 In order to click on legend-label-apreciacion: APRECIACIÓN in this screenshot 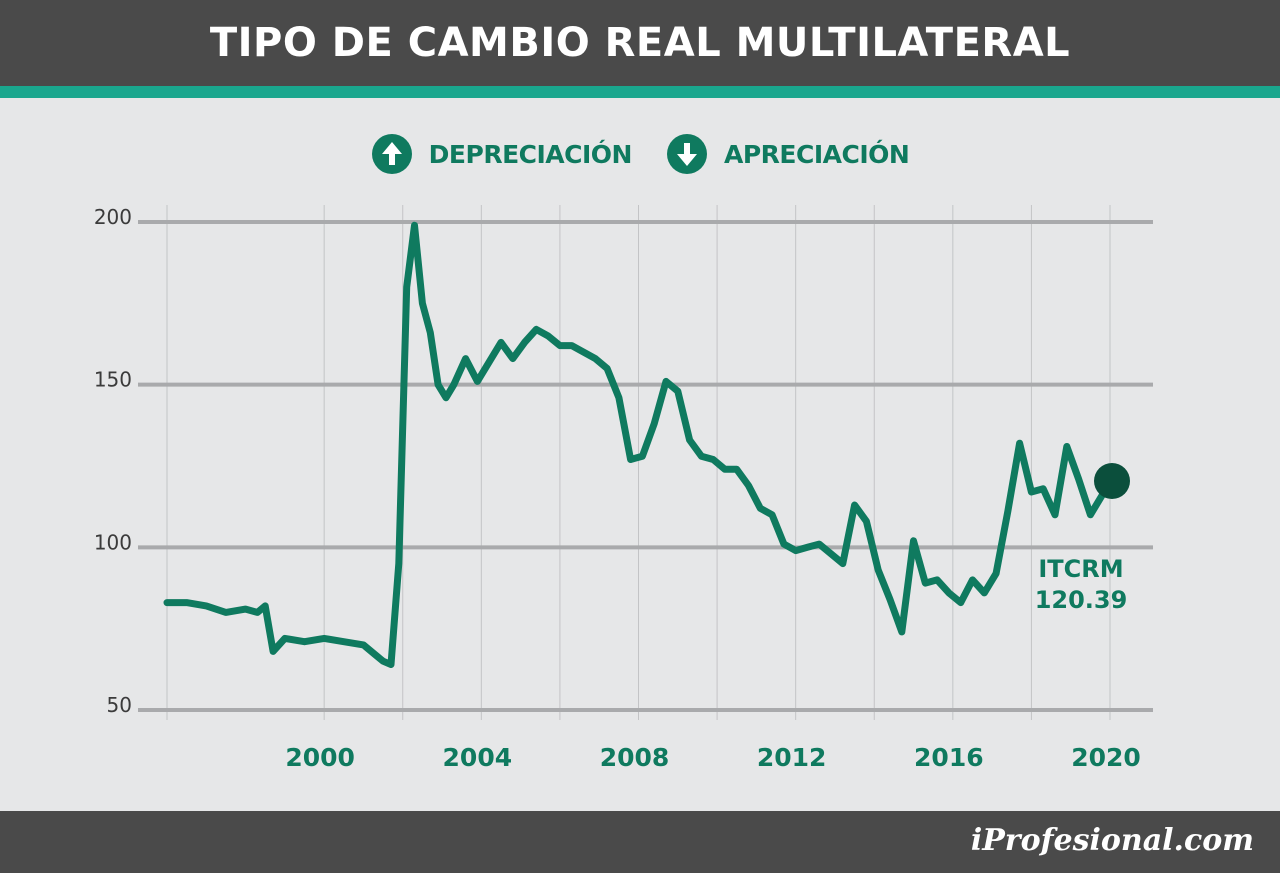, I will do `click(816, 154)`.